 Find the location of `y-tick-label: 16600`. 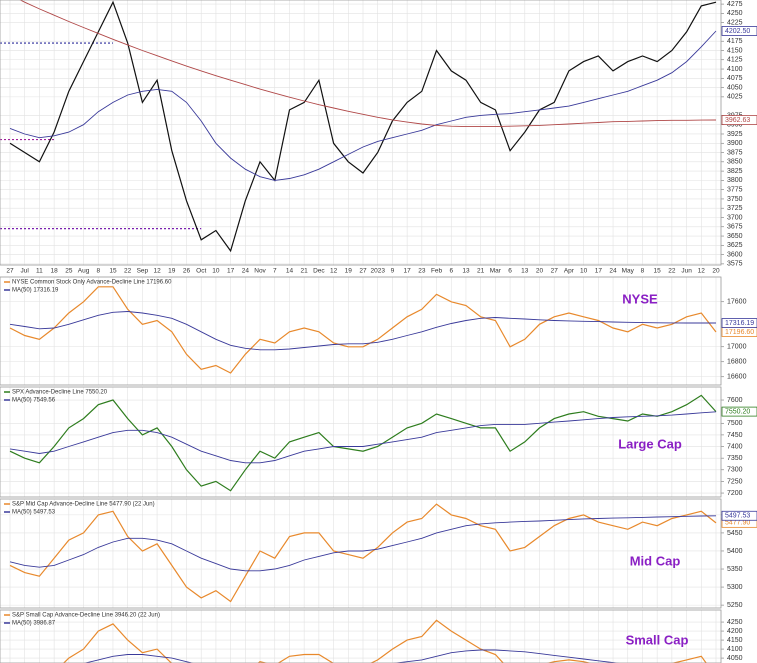

y-tick-label: 16600 is located at coordinates (737, 377).